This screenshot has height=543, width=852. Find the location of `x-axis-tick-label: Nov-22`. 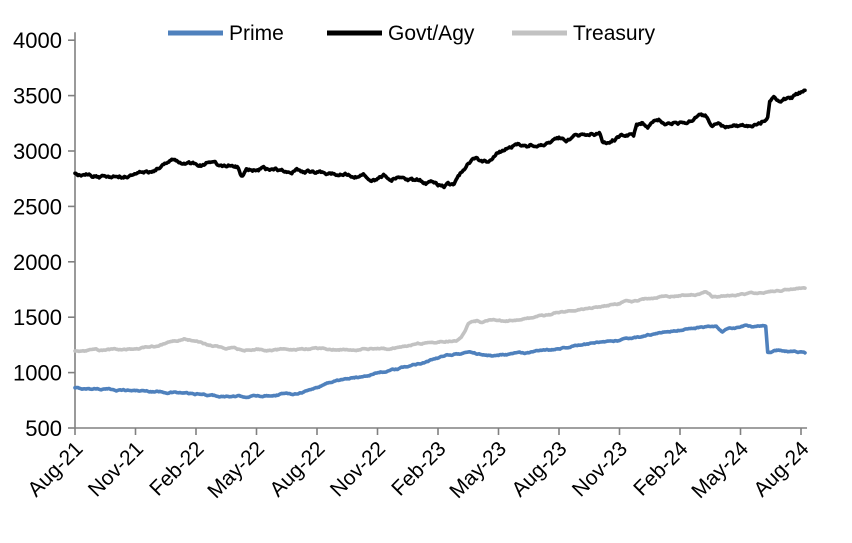

x-axis-tick-label: Nov-22 is located at coordinates (358, 469).